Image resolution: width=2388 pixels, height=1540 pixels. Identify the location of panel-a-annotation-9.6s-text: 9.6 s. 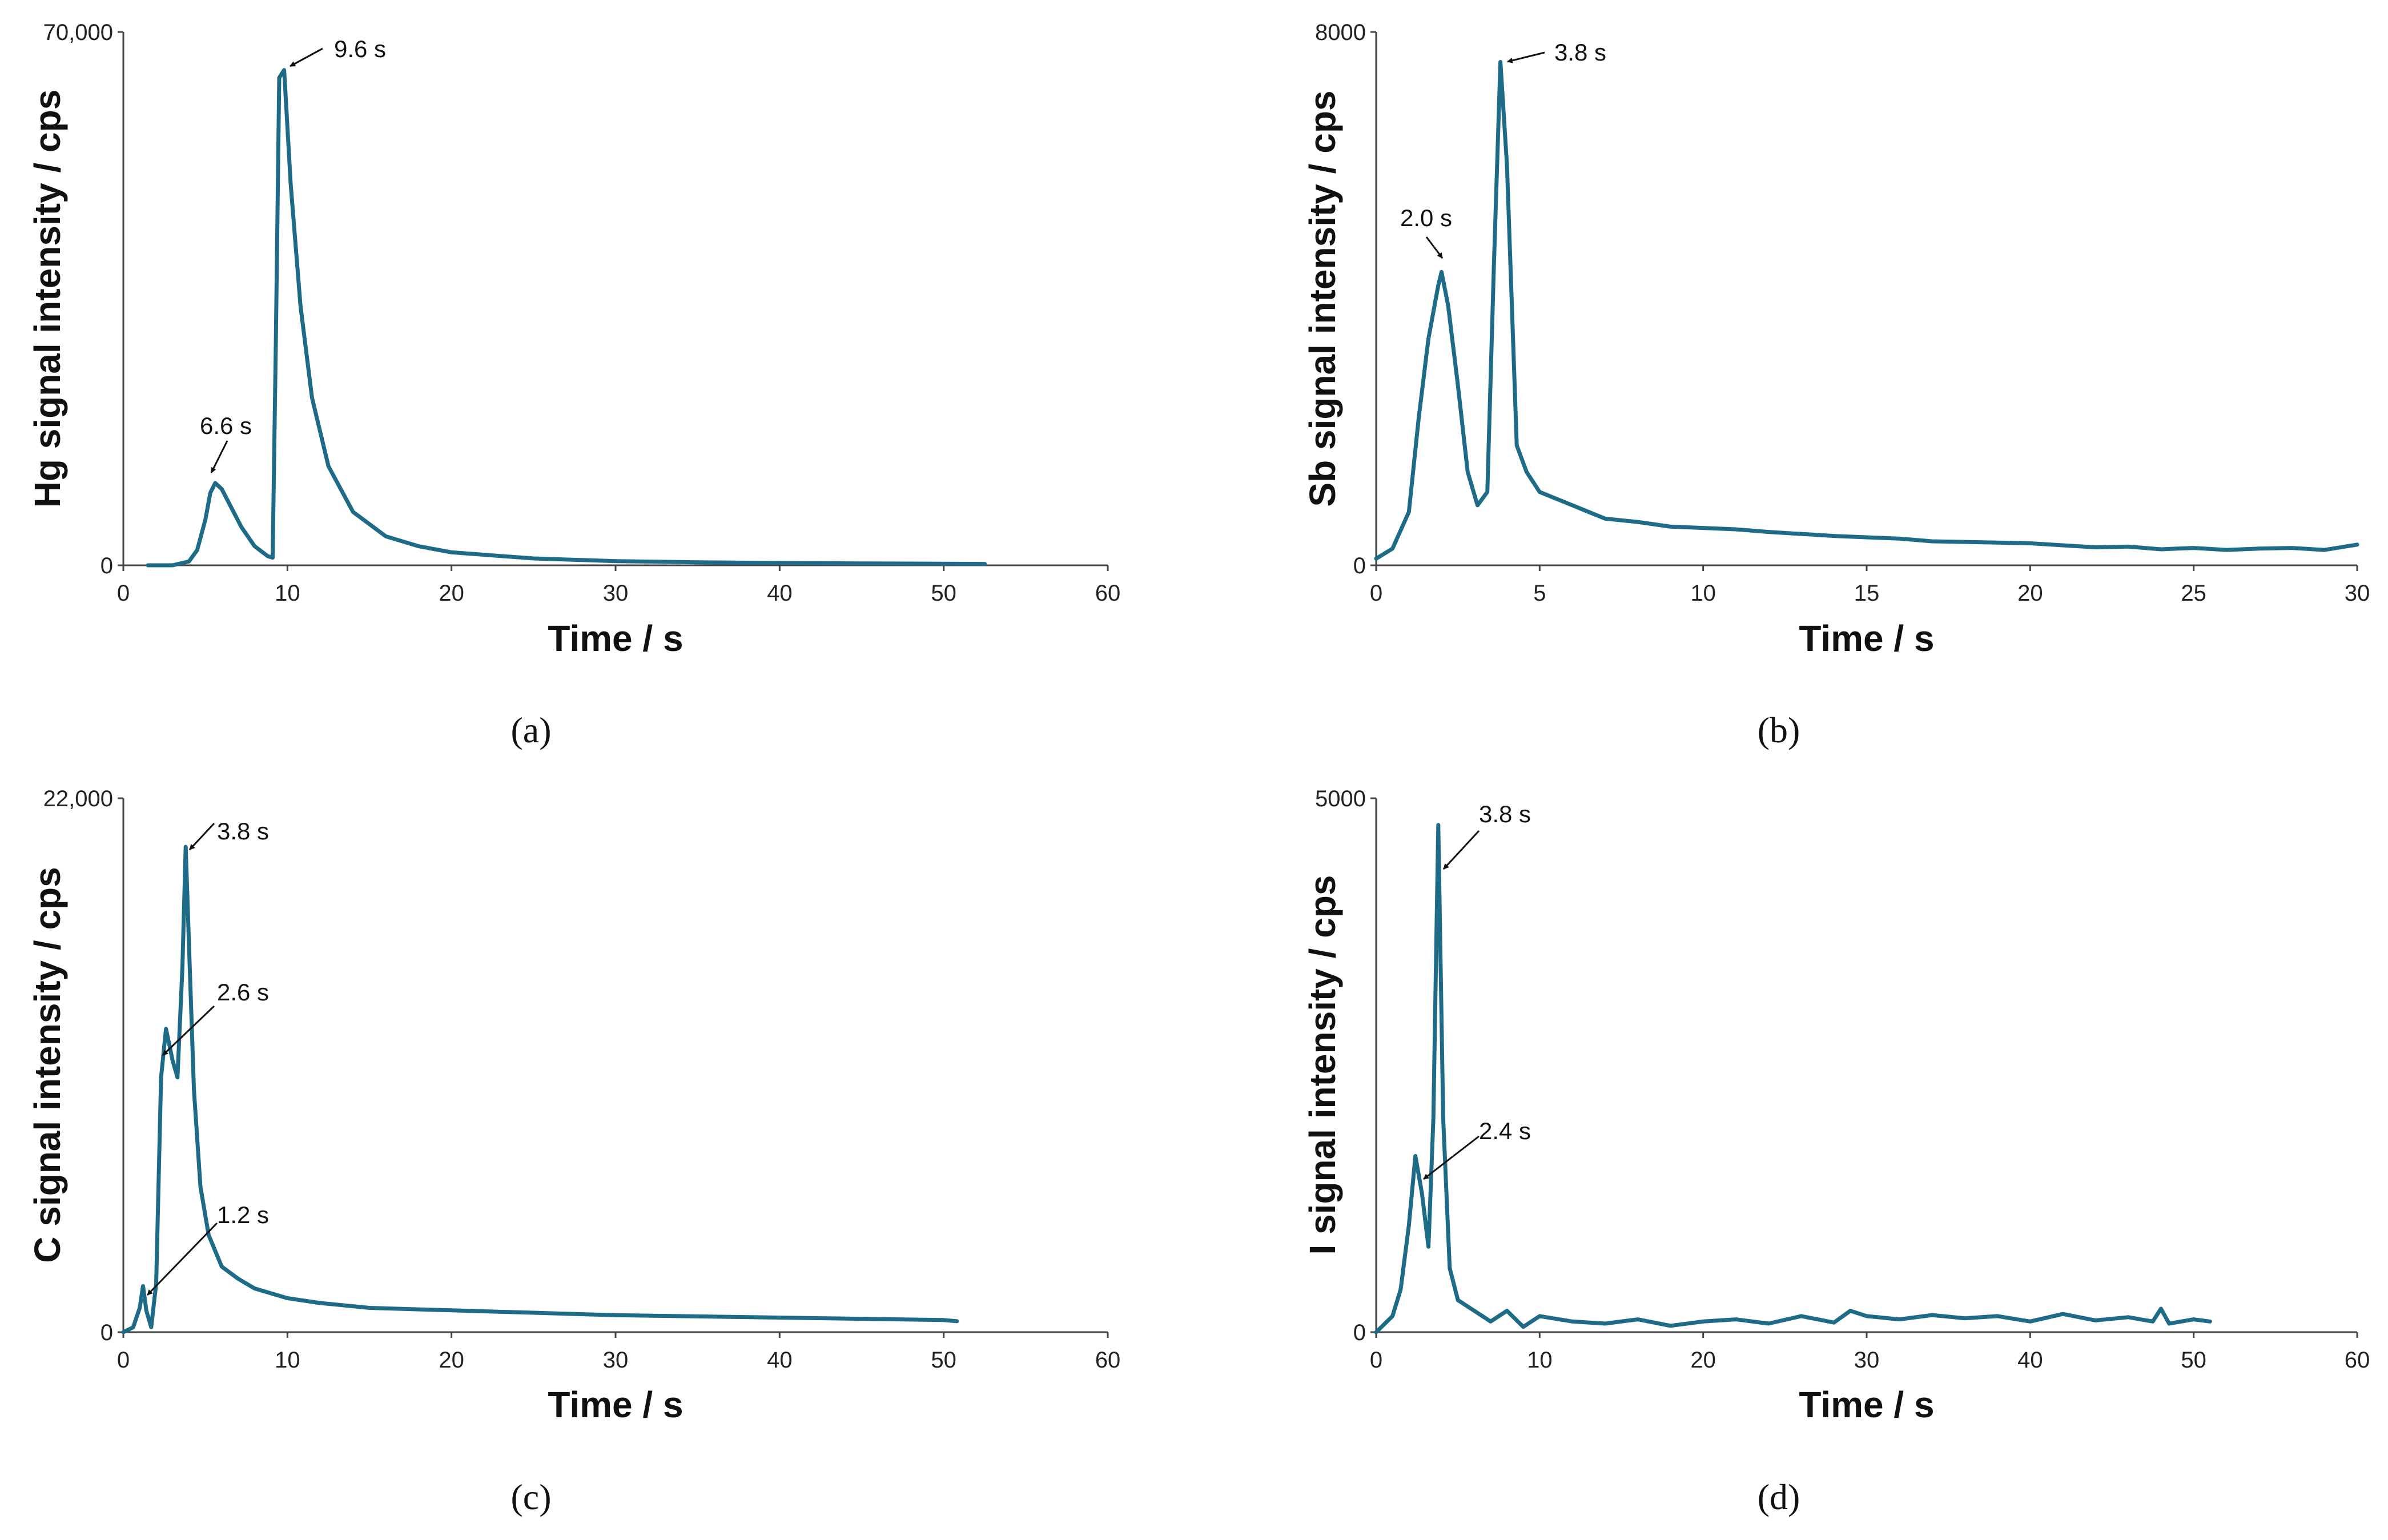
(360, 49).